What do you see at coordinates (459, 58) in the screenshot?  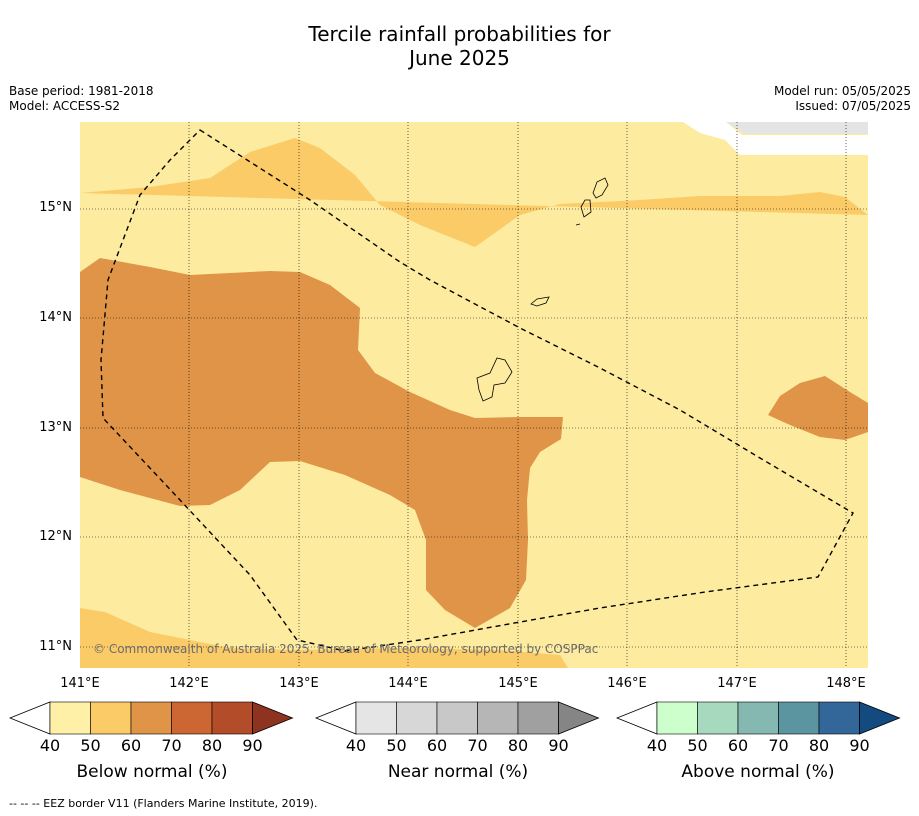 I see `title-line-2: June 2025` at bounding box center [459, 58].